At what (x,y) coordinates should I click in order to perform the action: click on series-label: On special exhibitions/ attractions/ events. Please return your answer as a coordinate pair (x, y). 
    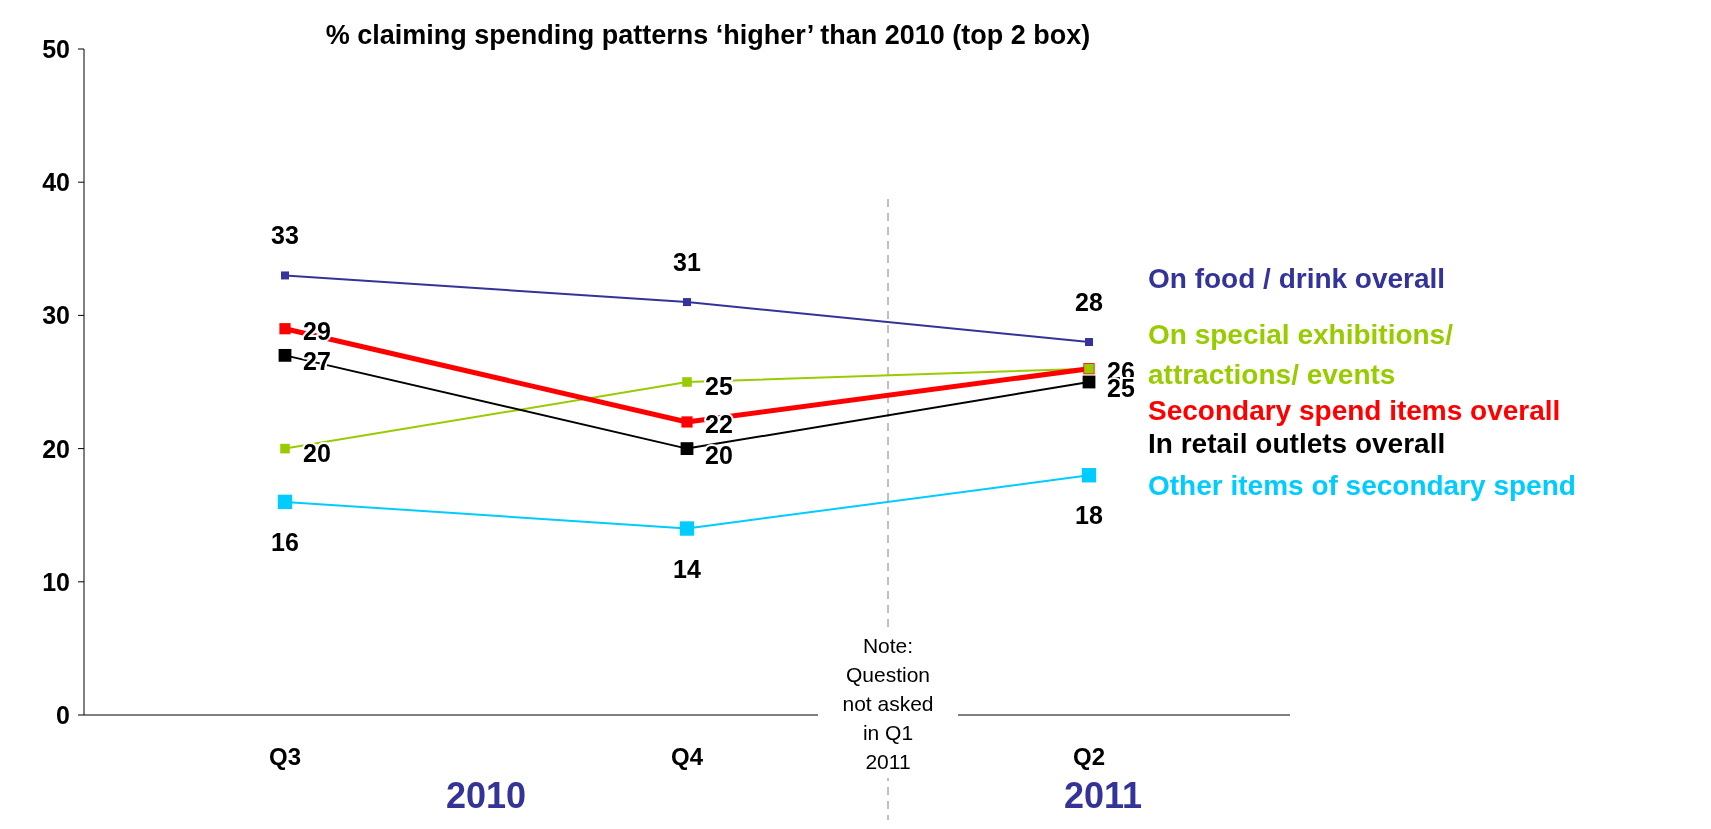
    Looking at the image, I should click on (1301, 354).